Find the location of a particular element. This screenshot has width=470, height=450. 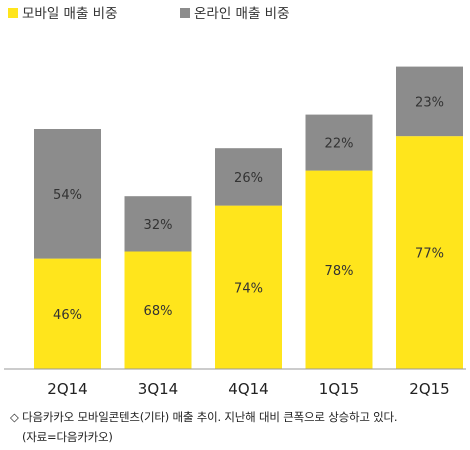

bar-online-3Q14 is located at coordinates (158, 224).